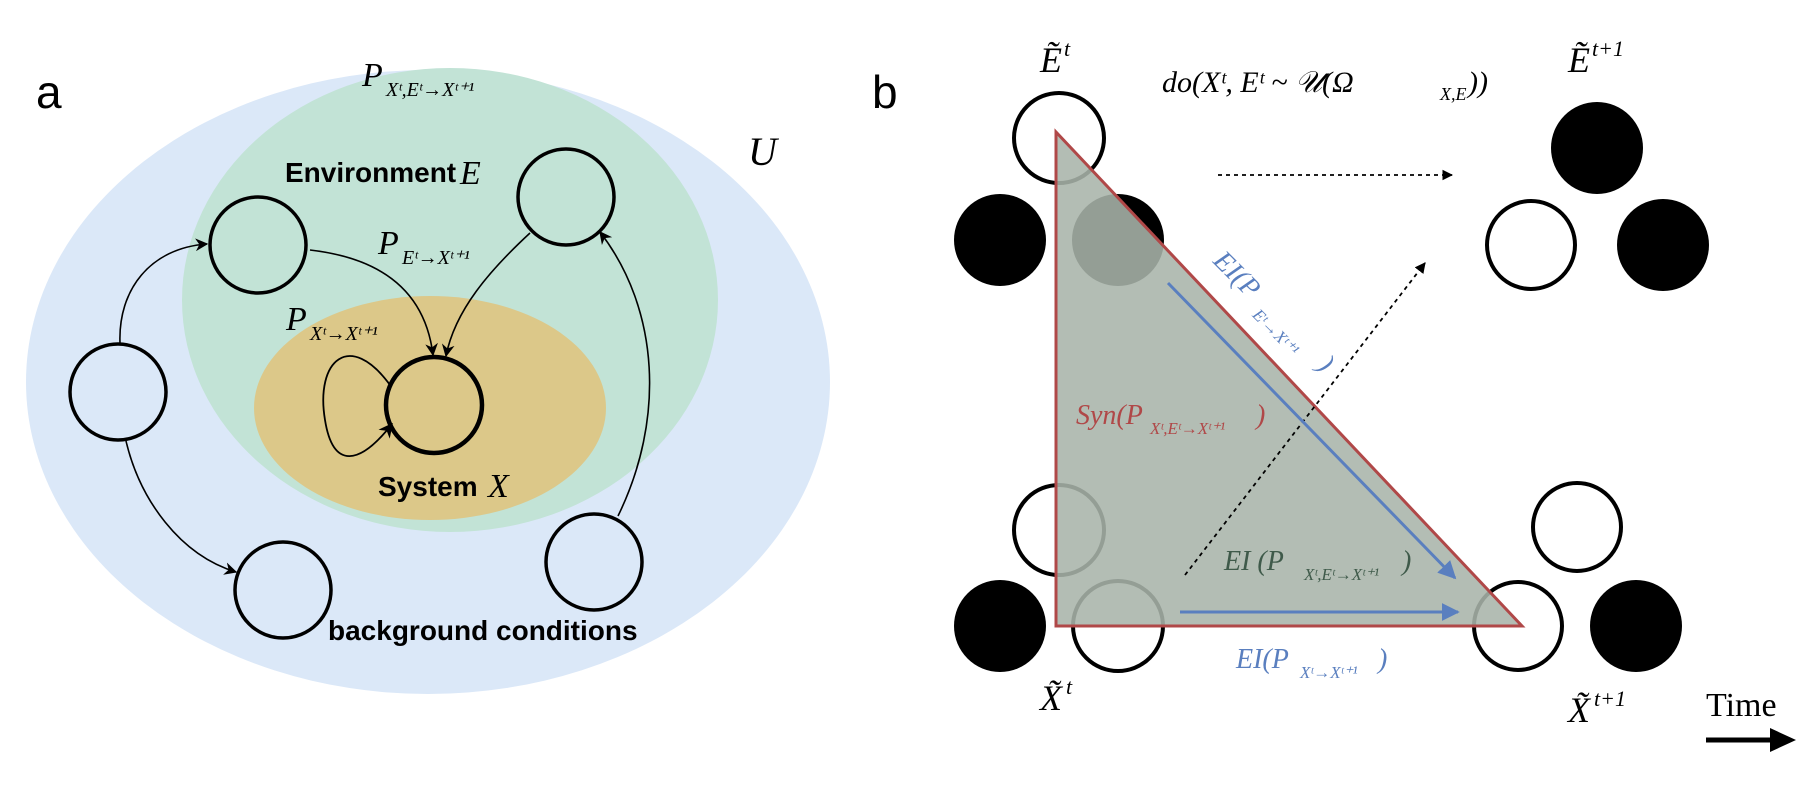 Image resolution: width=1816 pixels, height=788 pixels. What do you see at coordinates (1253, 561) in the screenshot?
I see `svg-text: EI (P` at bounding box center [1253, 561].